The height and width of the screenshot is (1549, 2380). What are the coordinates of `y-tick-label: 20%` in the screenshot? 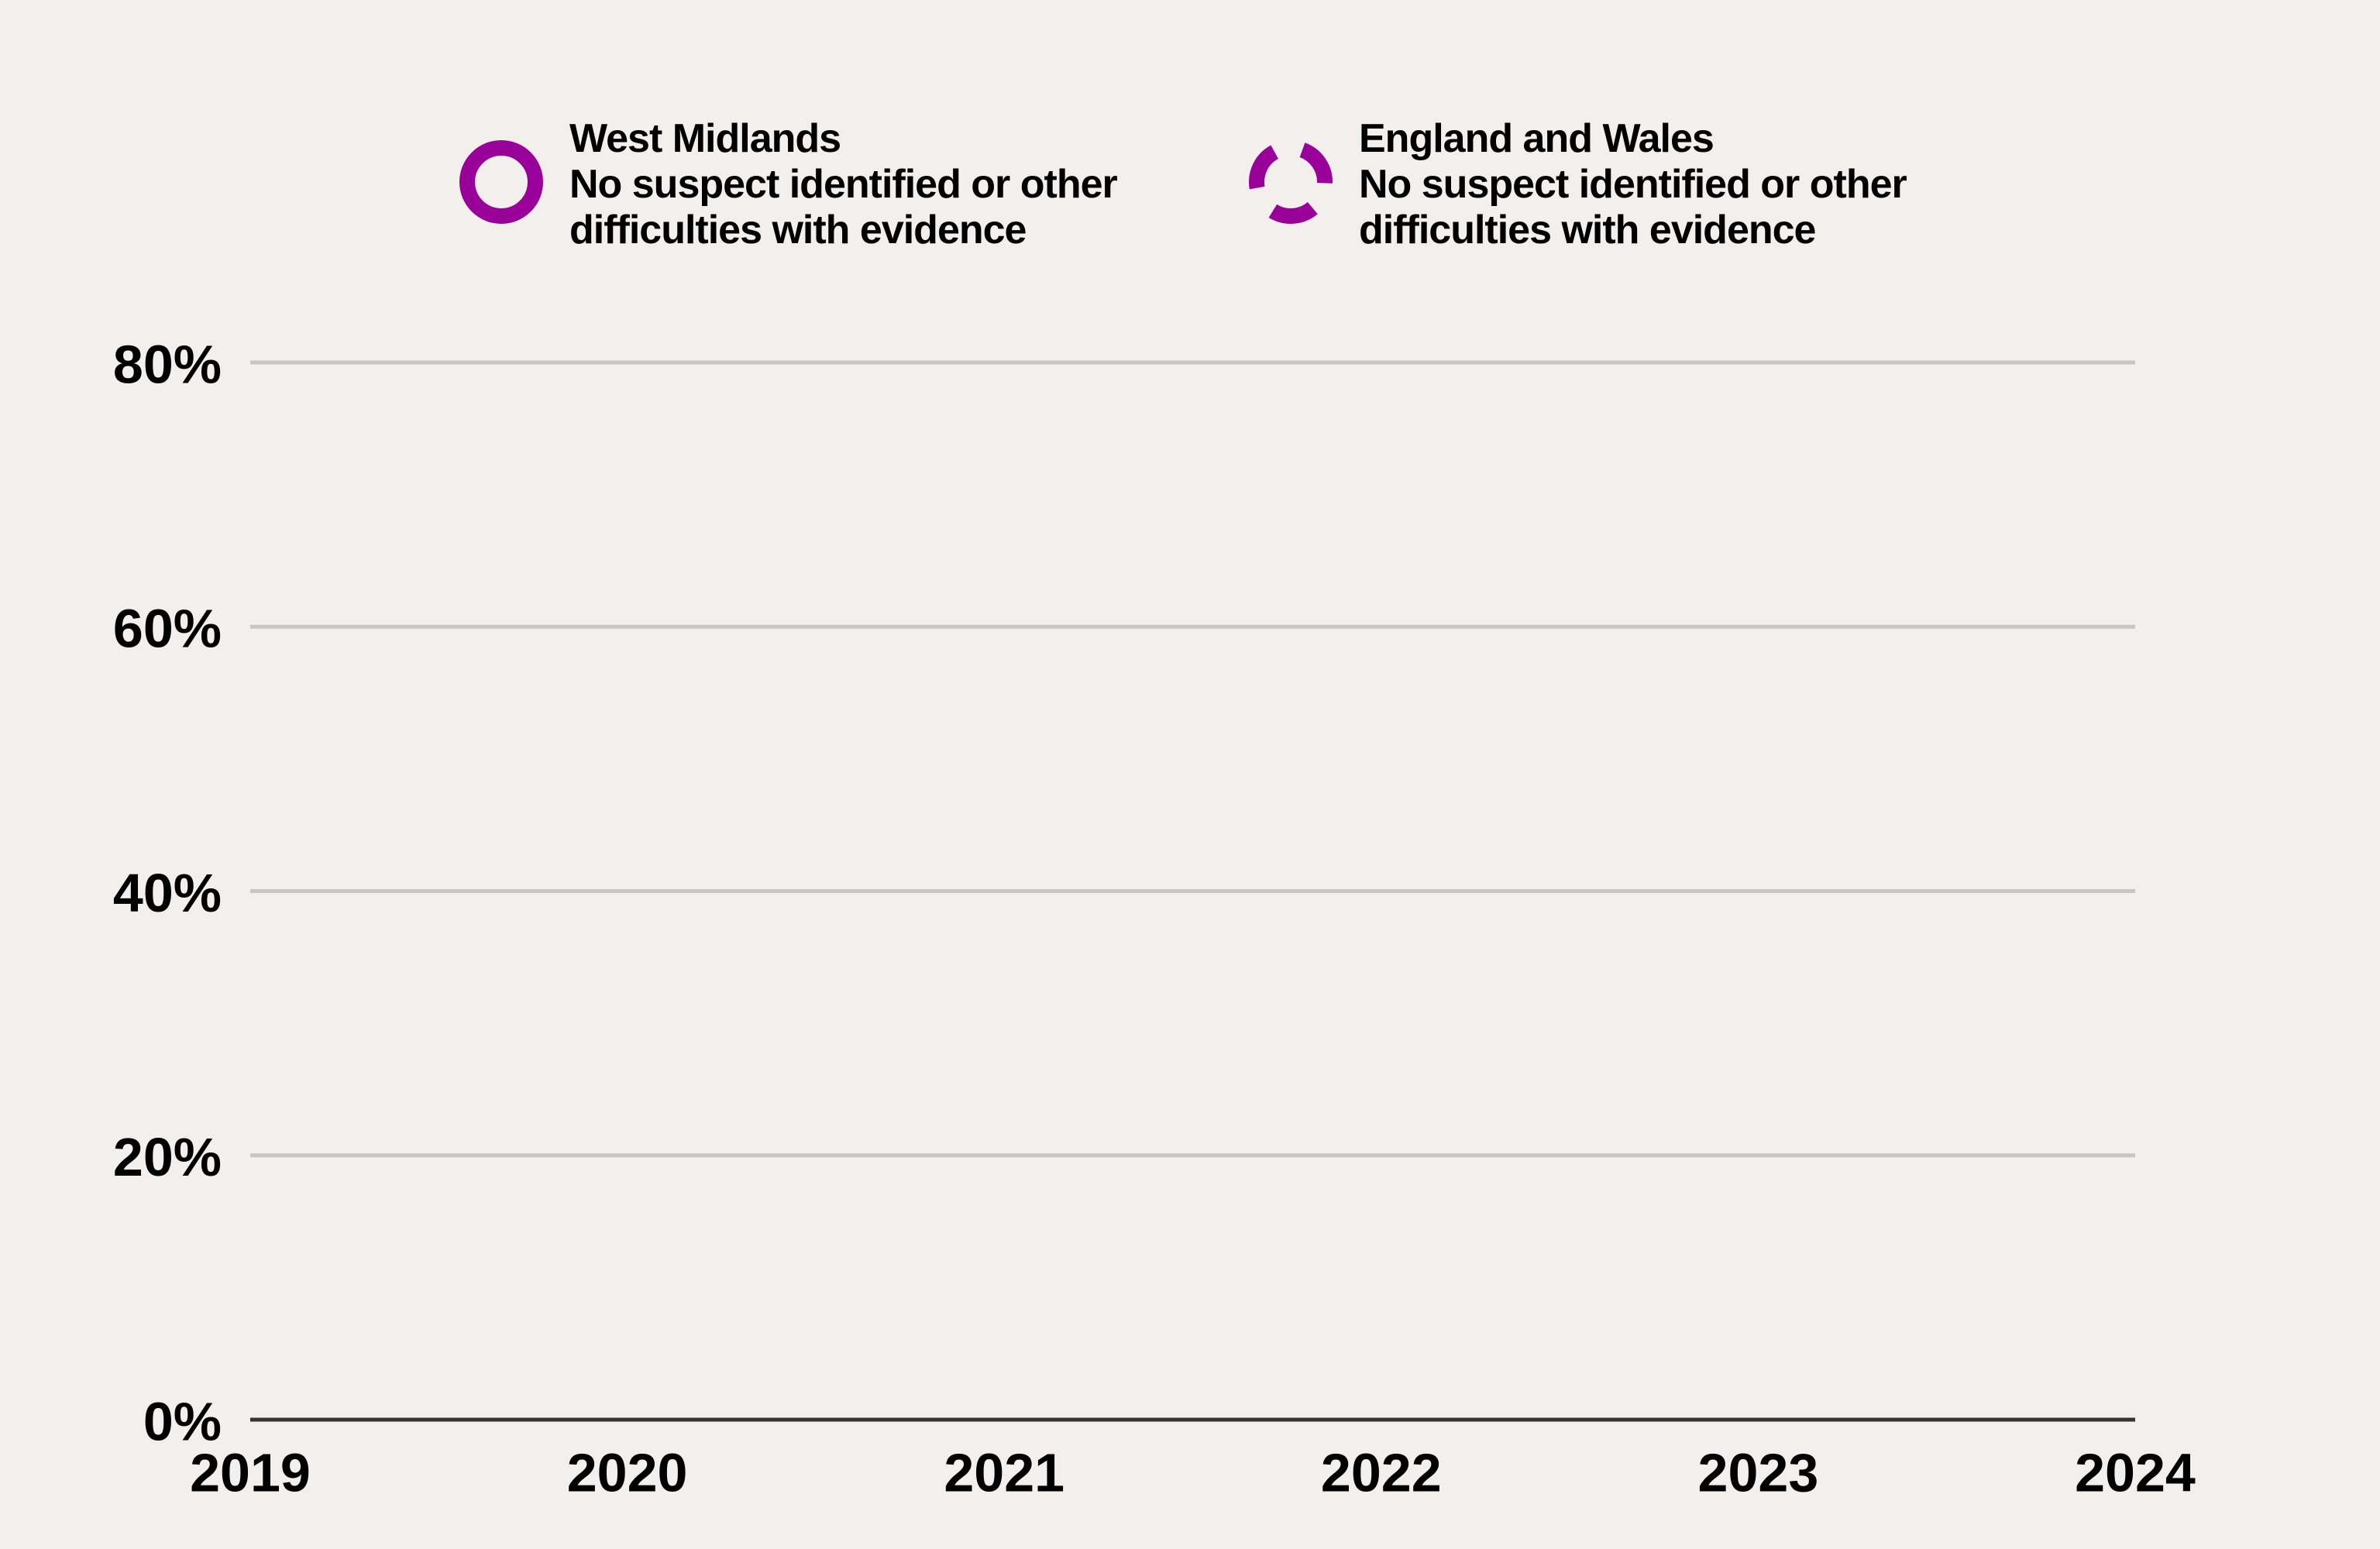 It's located at (167, 1157).